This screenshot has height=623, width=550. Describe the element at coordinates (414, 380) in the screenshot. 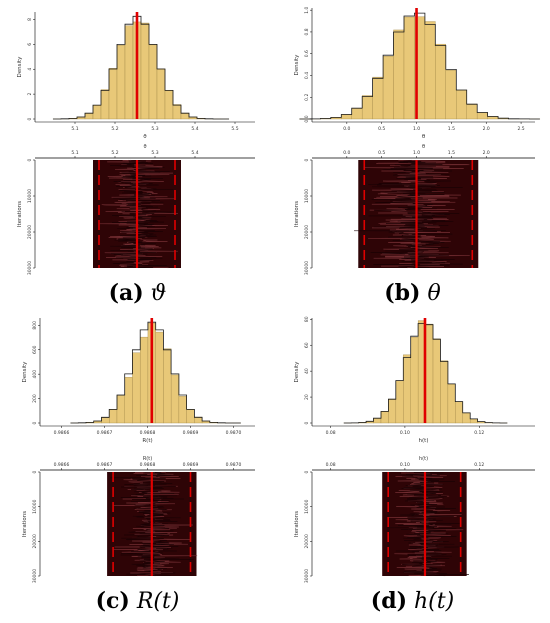

I see `chart-d-histogram: 0.08 0.10 0.12 0 20 40 60 80 Density h(t)` at that location.